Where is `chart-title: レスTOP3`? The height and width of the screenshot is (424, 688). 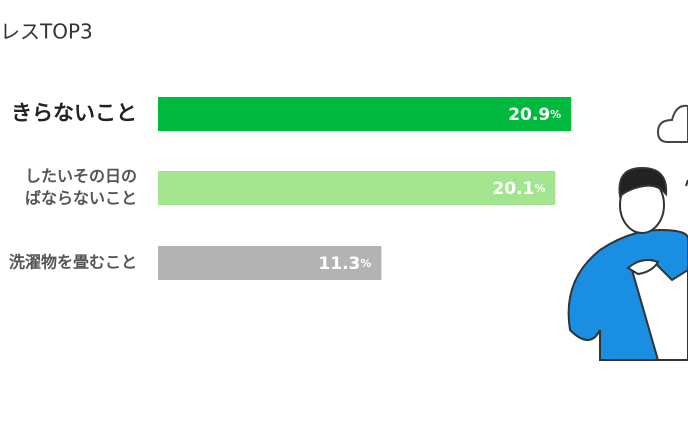 chart-title: レスTOP3 is located at coordinates (46, 32).